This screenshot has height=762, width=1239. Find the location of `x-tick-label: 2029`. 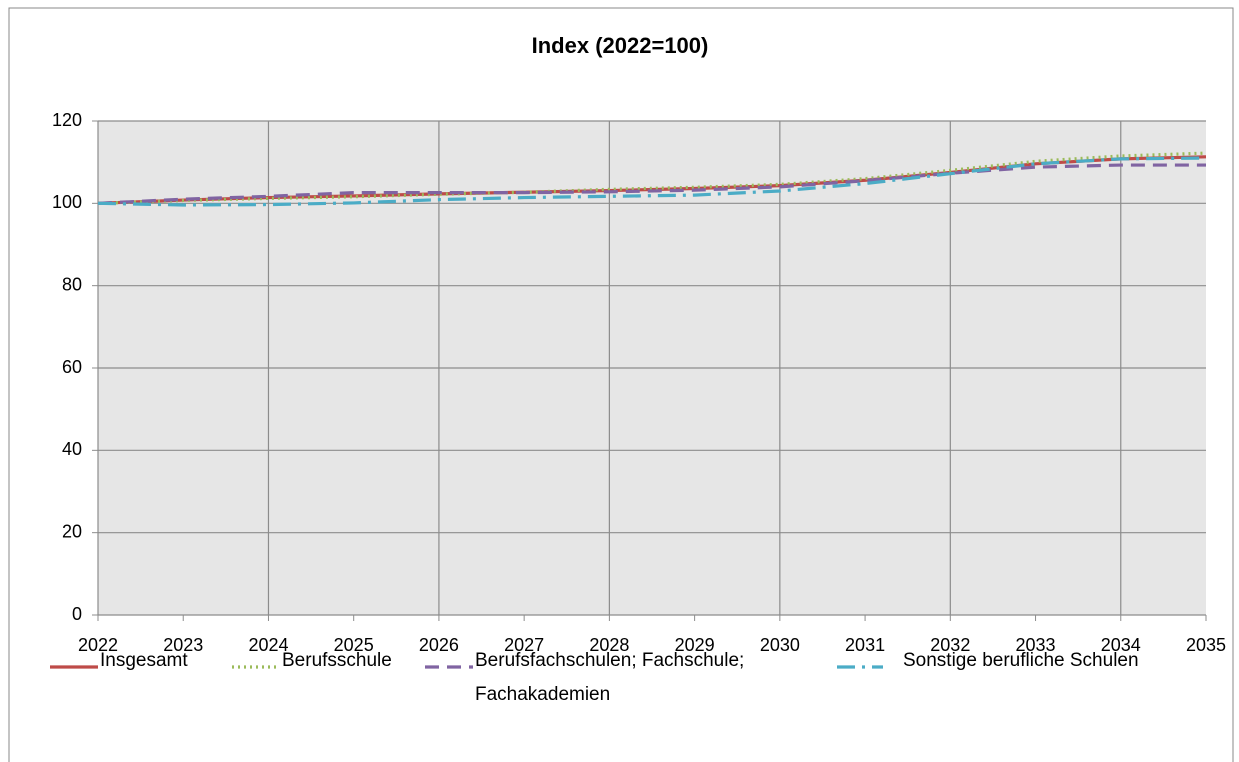

x-tick-label: 2029 is located at coordinates (695, 645).